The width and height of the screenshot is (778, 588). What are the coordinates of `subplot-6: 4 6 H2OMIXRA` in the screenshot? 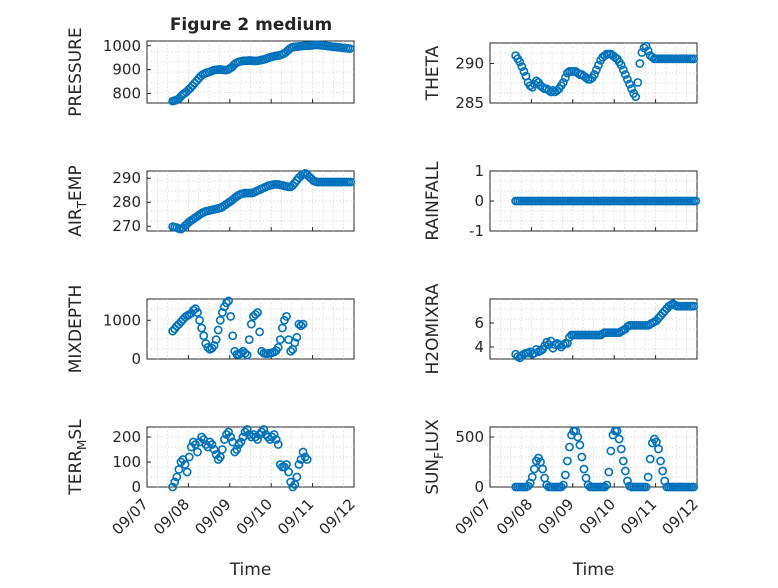 It's located at (561, 329).